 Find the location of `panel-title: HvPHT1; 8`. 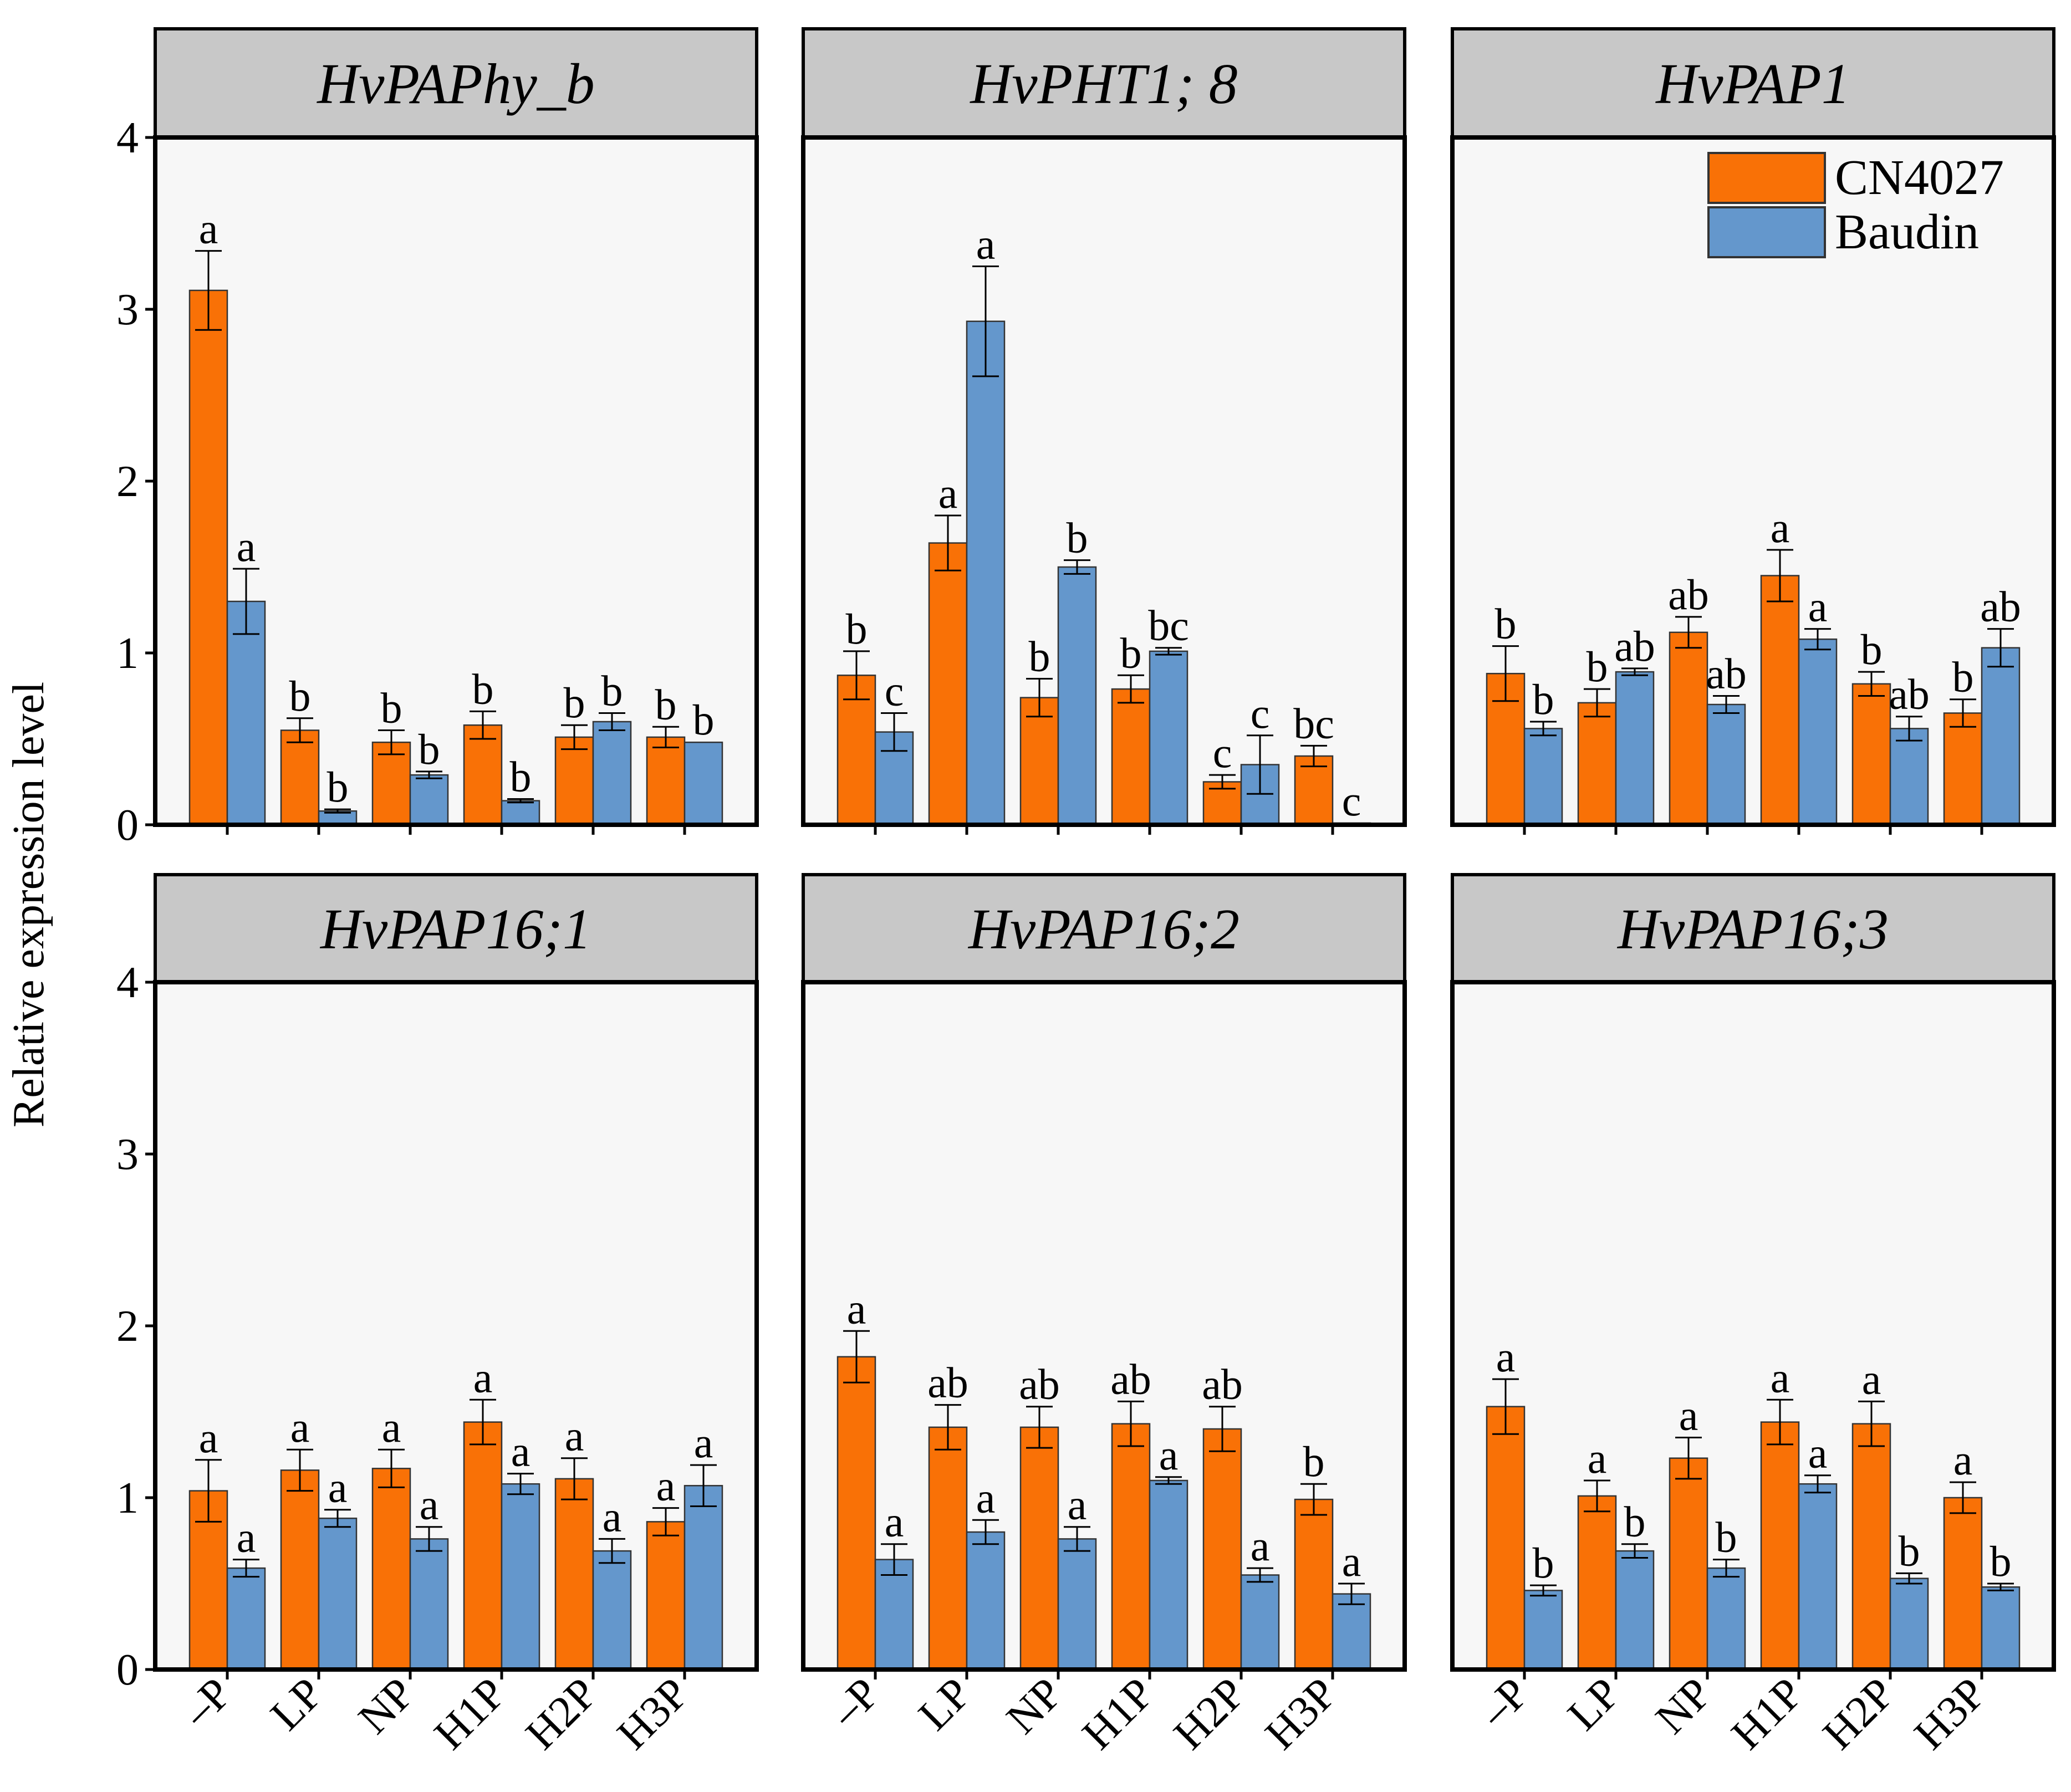

panel-title: HvPHT1; 8 is located at coordinates (1103, 84).